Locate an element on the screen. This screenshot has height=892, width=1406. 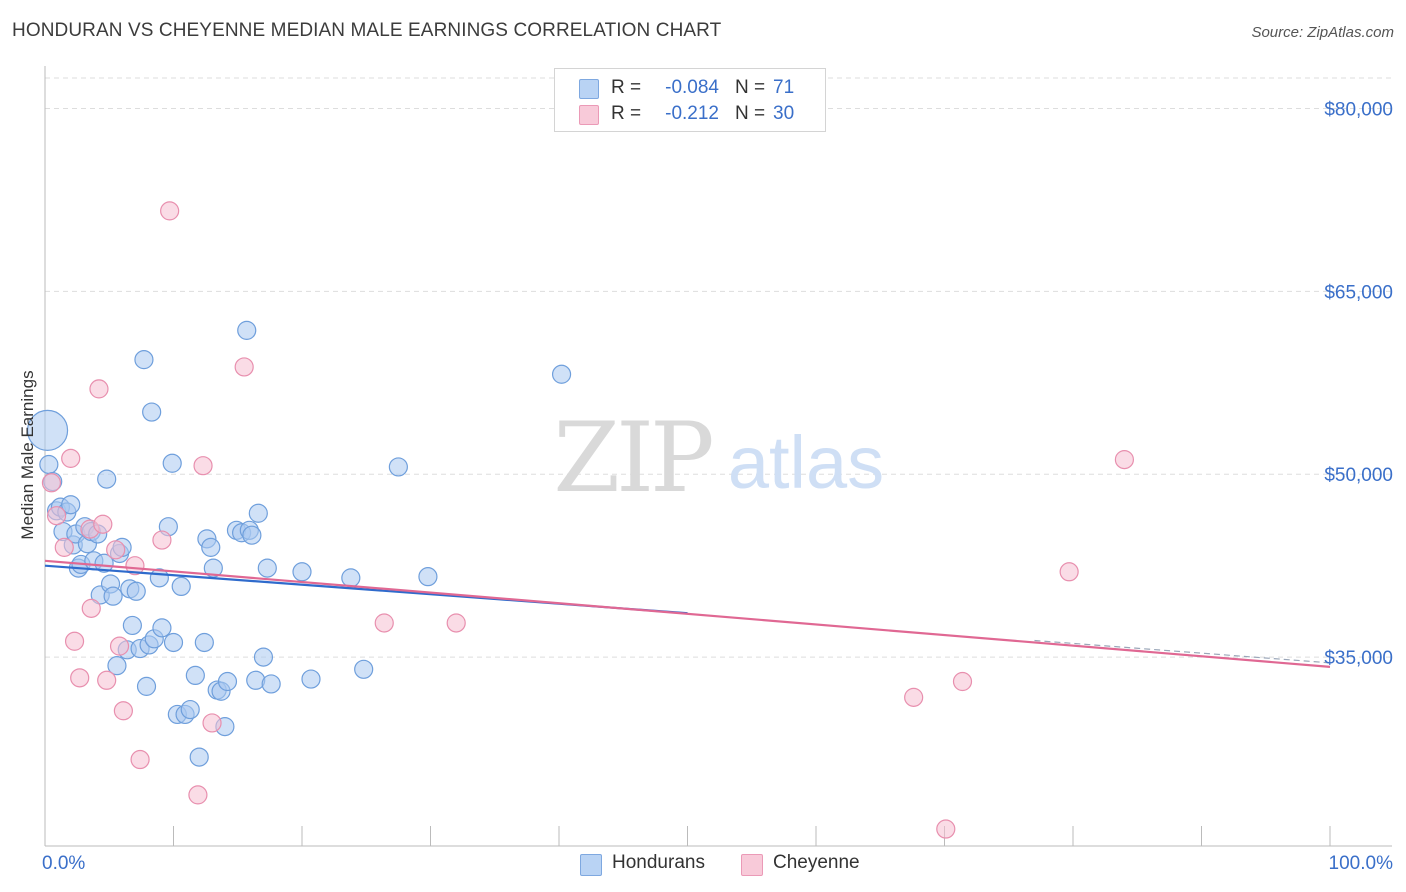
series-legend: Hondurans Cheyenne is located at coordinates (703, 865).